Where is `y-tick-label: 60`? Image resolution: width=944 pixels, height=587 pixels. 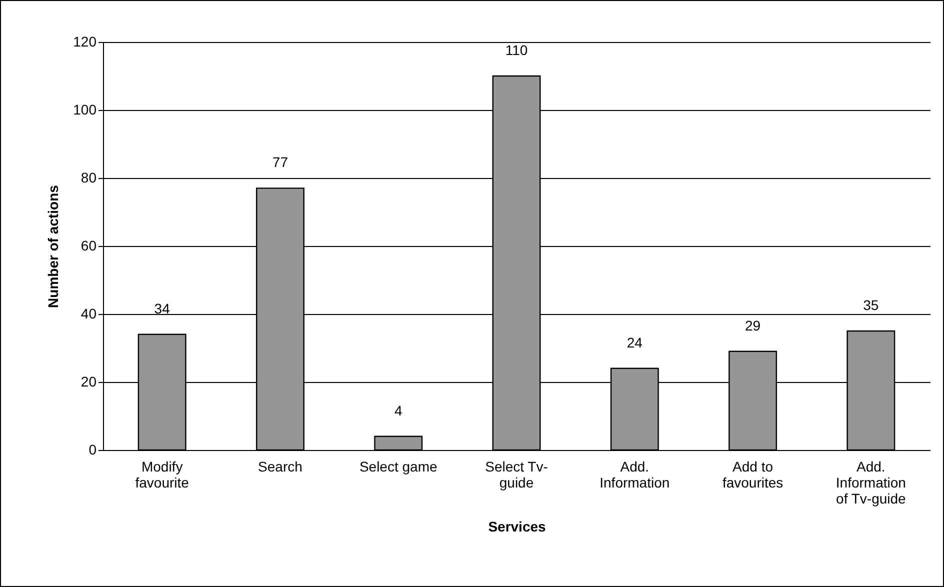
y-tick-label: 60 is located at coordinates (88, 246).